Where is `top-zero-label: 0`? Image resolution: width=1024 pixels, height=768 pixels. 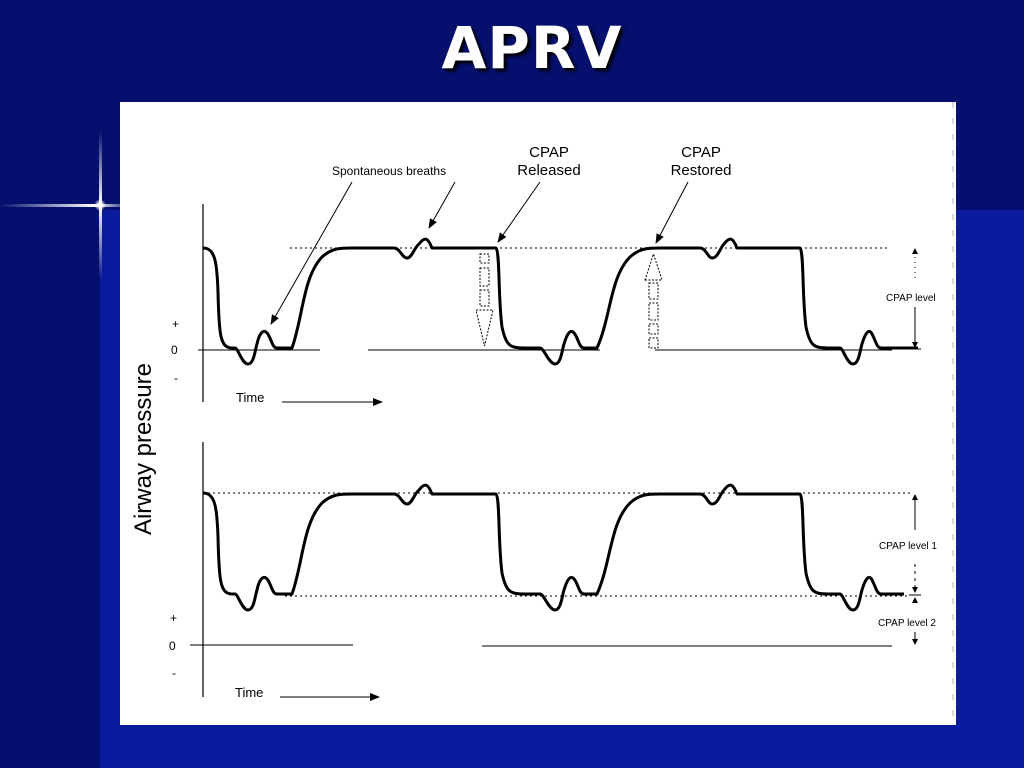
top-zero-label: 0 is located at coordinates (174, 350).